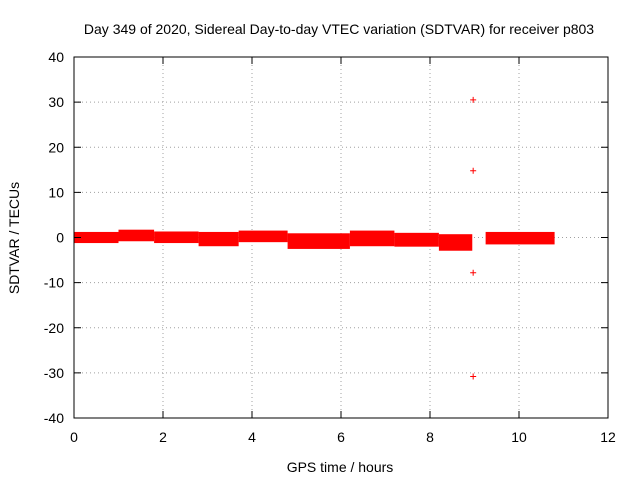 The image size is (640, 480). What do you see at coordinates (608, 437) in the screenshot?
I see `x-tick-label: 12` at bounding box center [608, 437].